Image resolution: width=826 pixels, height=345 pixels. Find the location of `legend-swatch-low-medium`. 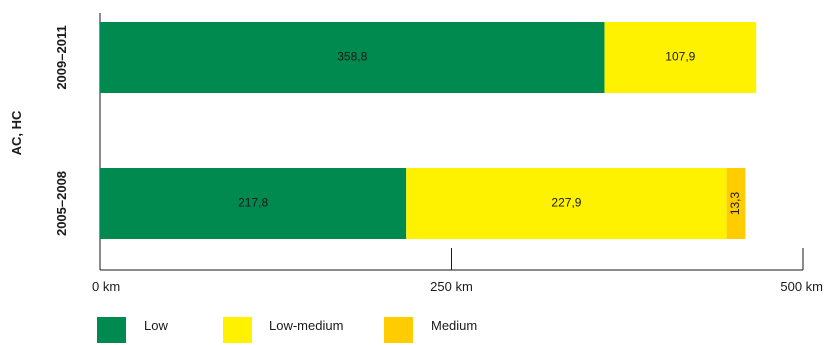

legend-swatch-low-medium is located at coordinates (237, 330).